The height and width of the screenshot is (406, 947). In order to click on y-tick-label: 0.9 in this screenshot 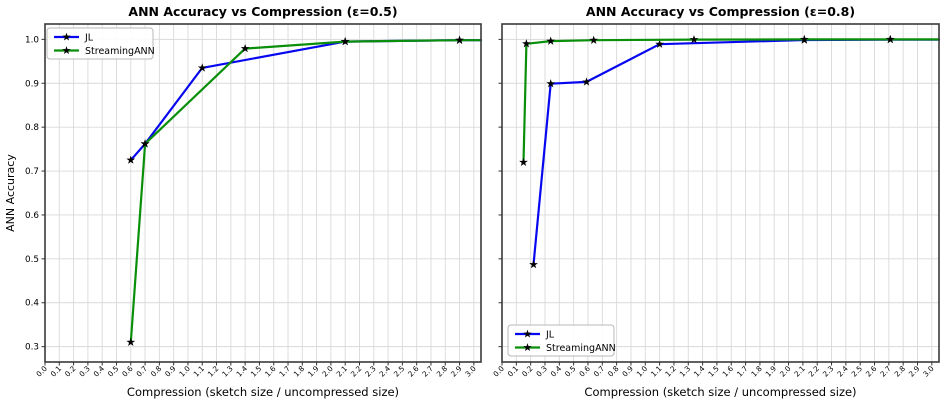, I will do `click(32, 84)`.